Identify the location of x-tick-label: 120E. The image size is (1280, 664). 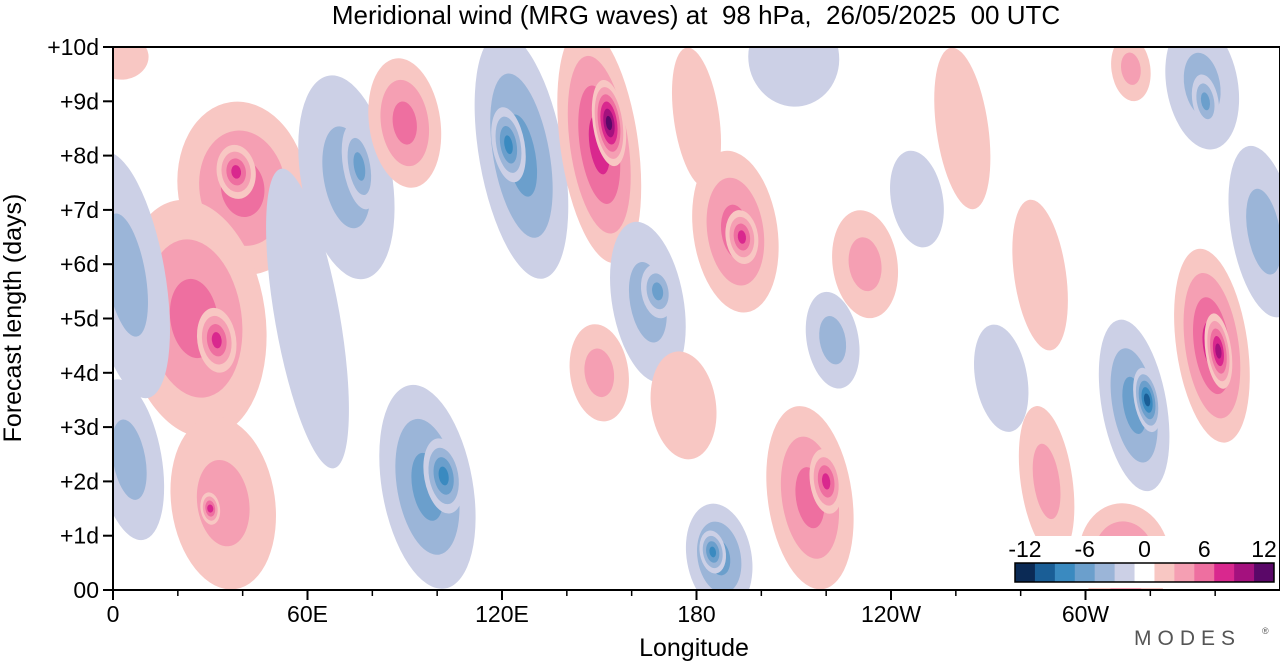
(502, 614).